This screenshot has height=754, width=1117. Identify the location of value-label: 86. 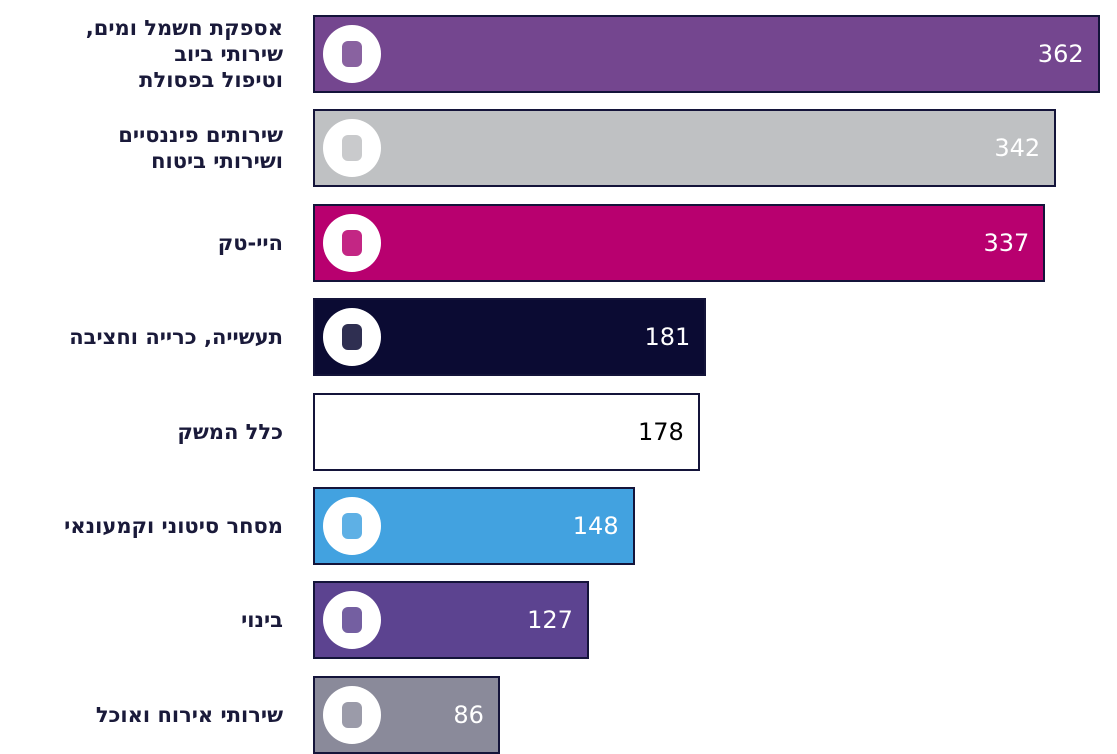
(468, 714).